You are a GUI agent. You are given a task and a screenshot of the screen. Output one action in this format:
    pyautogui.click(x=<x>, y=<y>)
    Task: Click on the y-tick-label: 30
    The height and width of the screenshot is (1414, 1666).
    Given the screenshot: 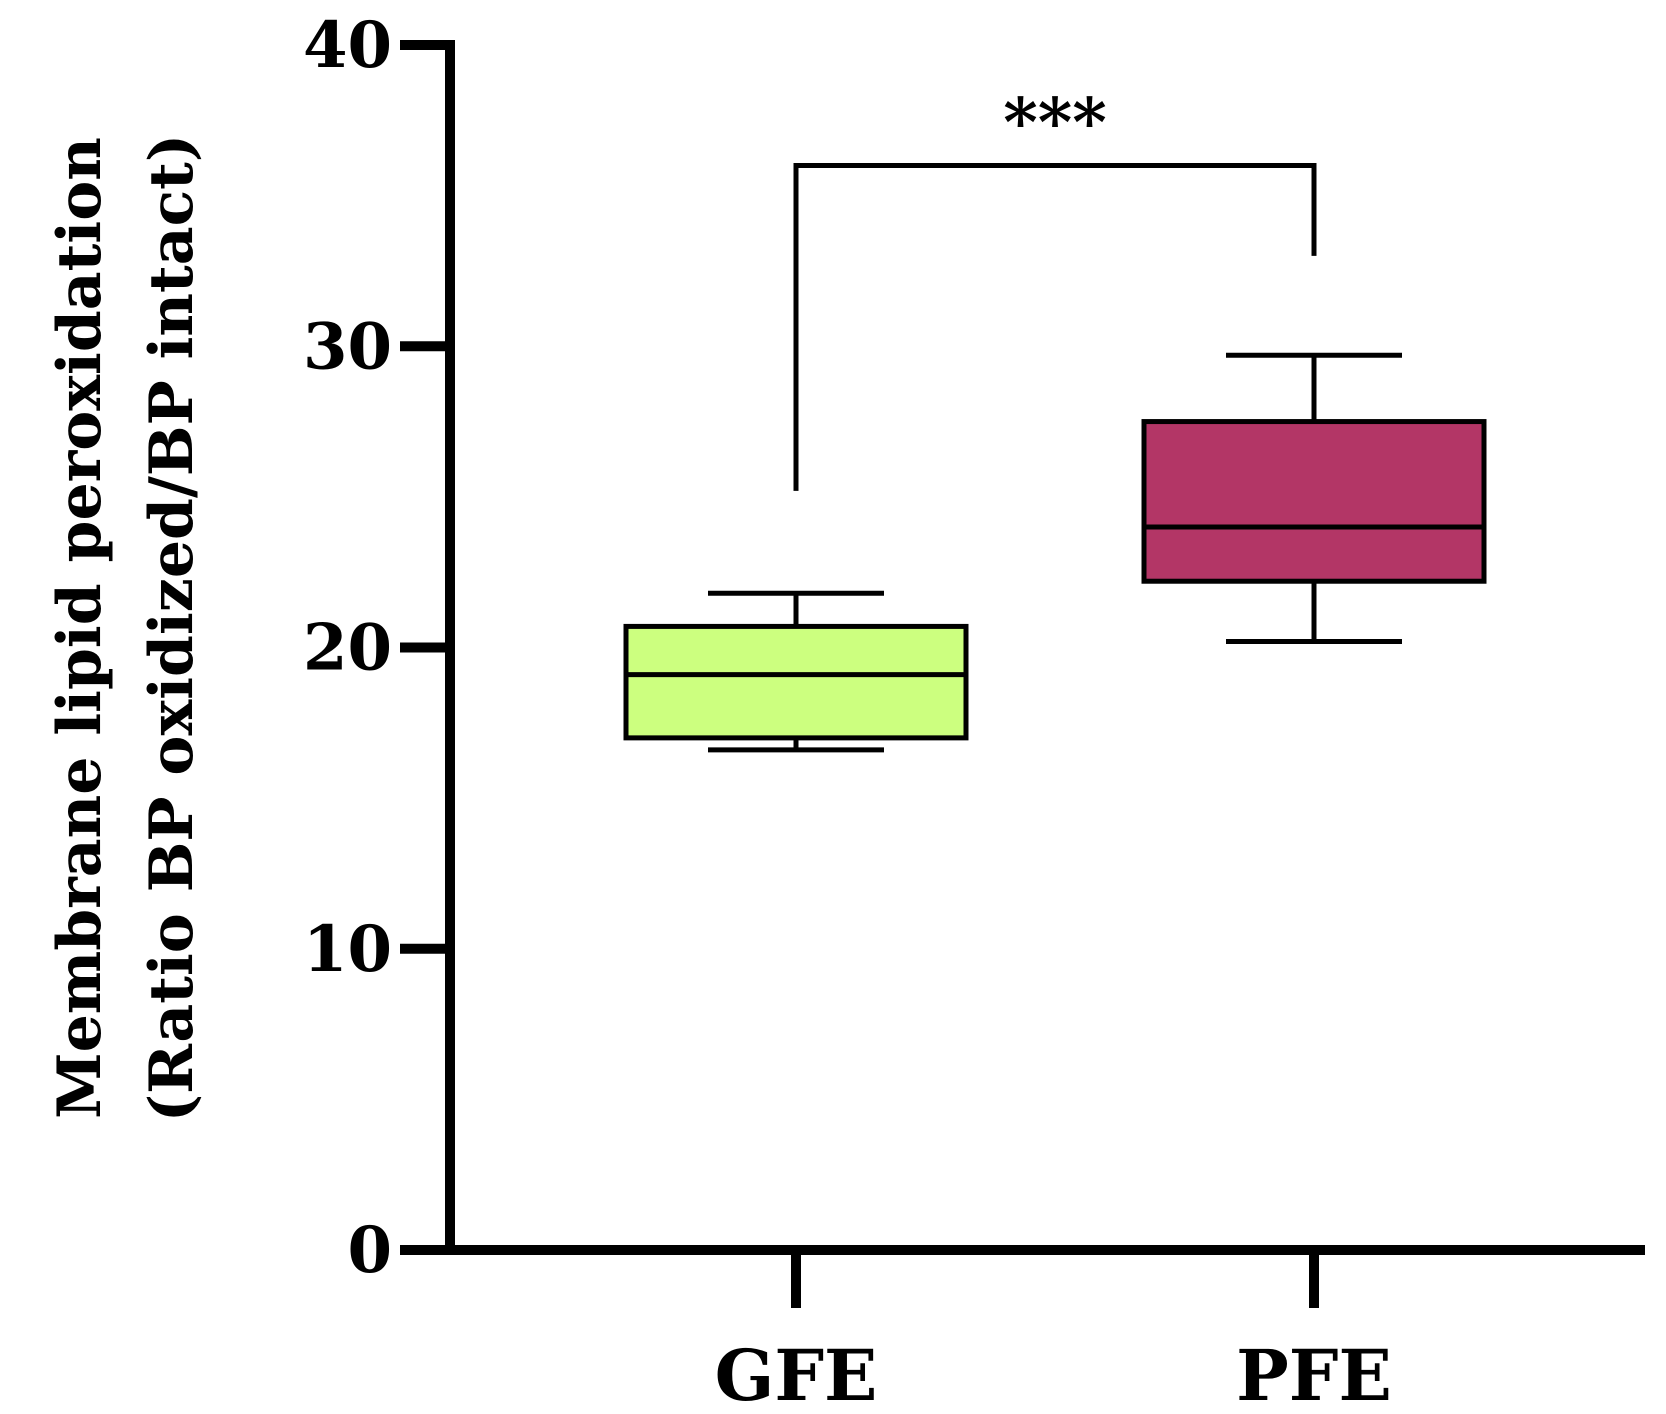 What is the action you would take?
    pyautogui.click(x=347, y=346)
    